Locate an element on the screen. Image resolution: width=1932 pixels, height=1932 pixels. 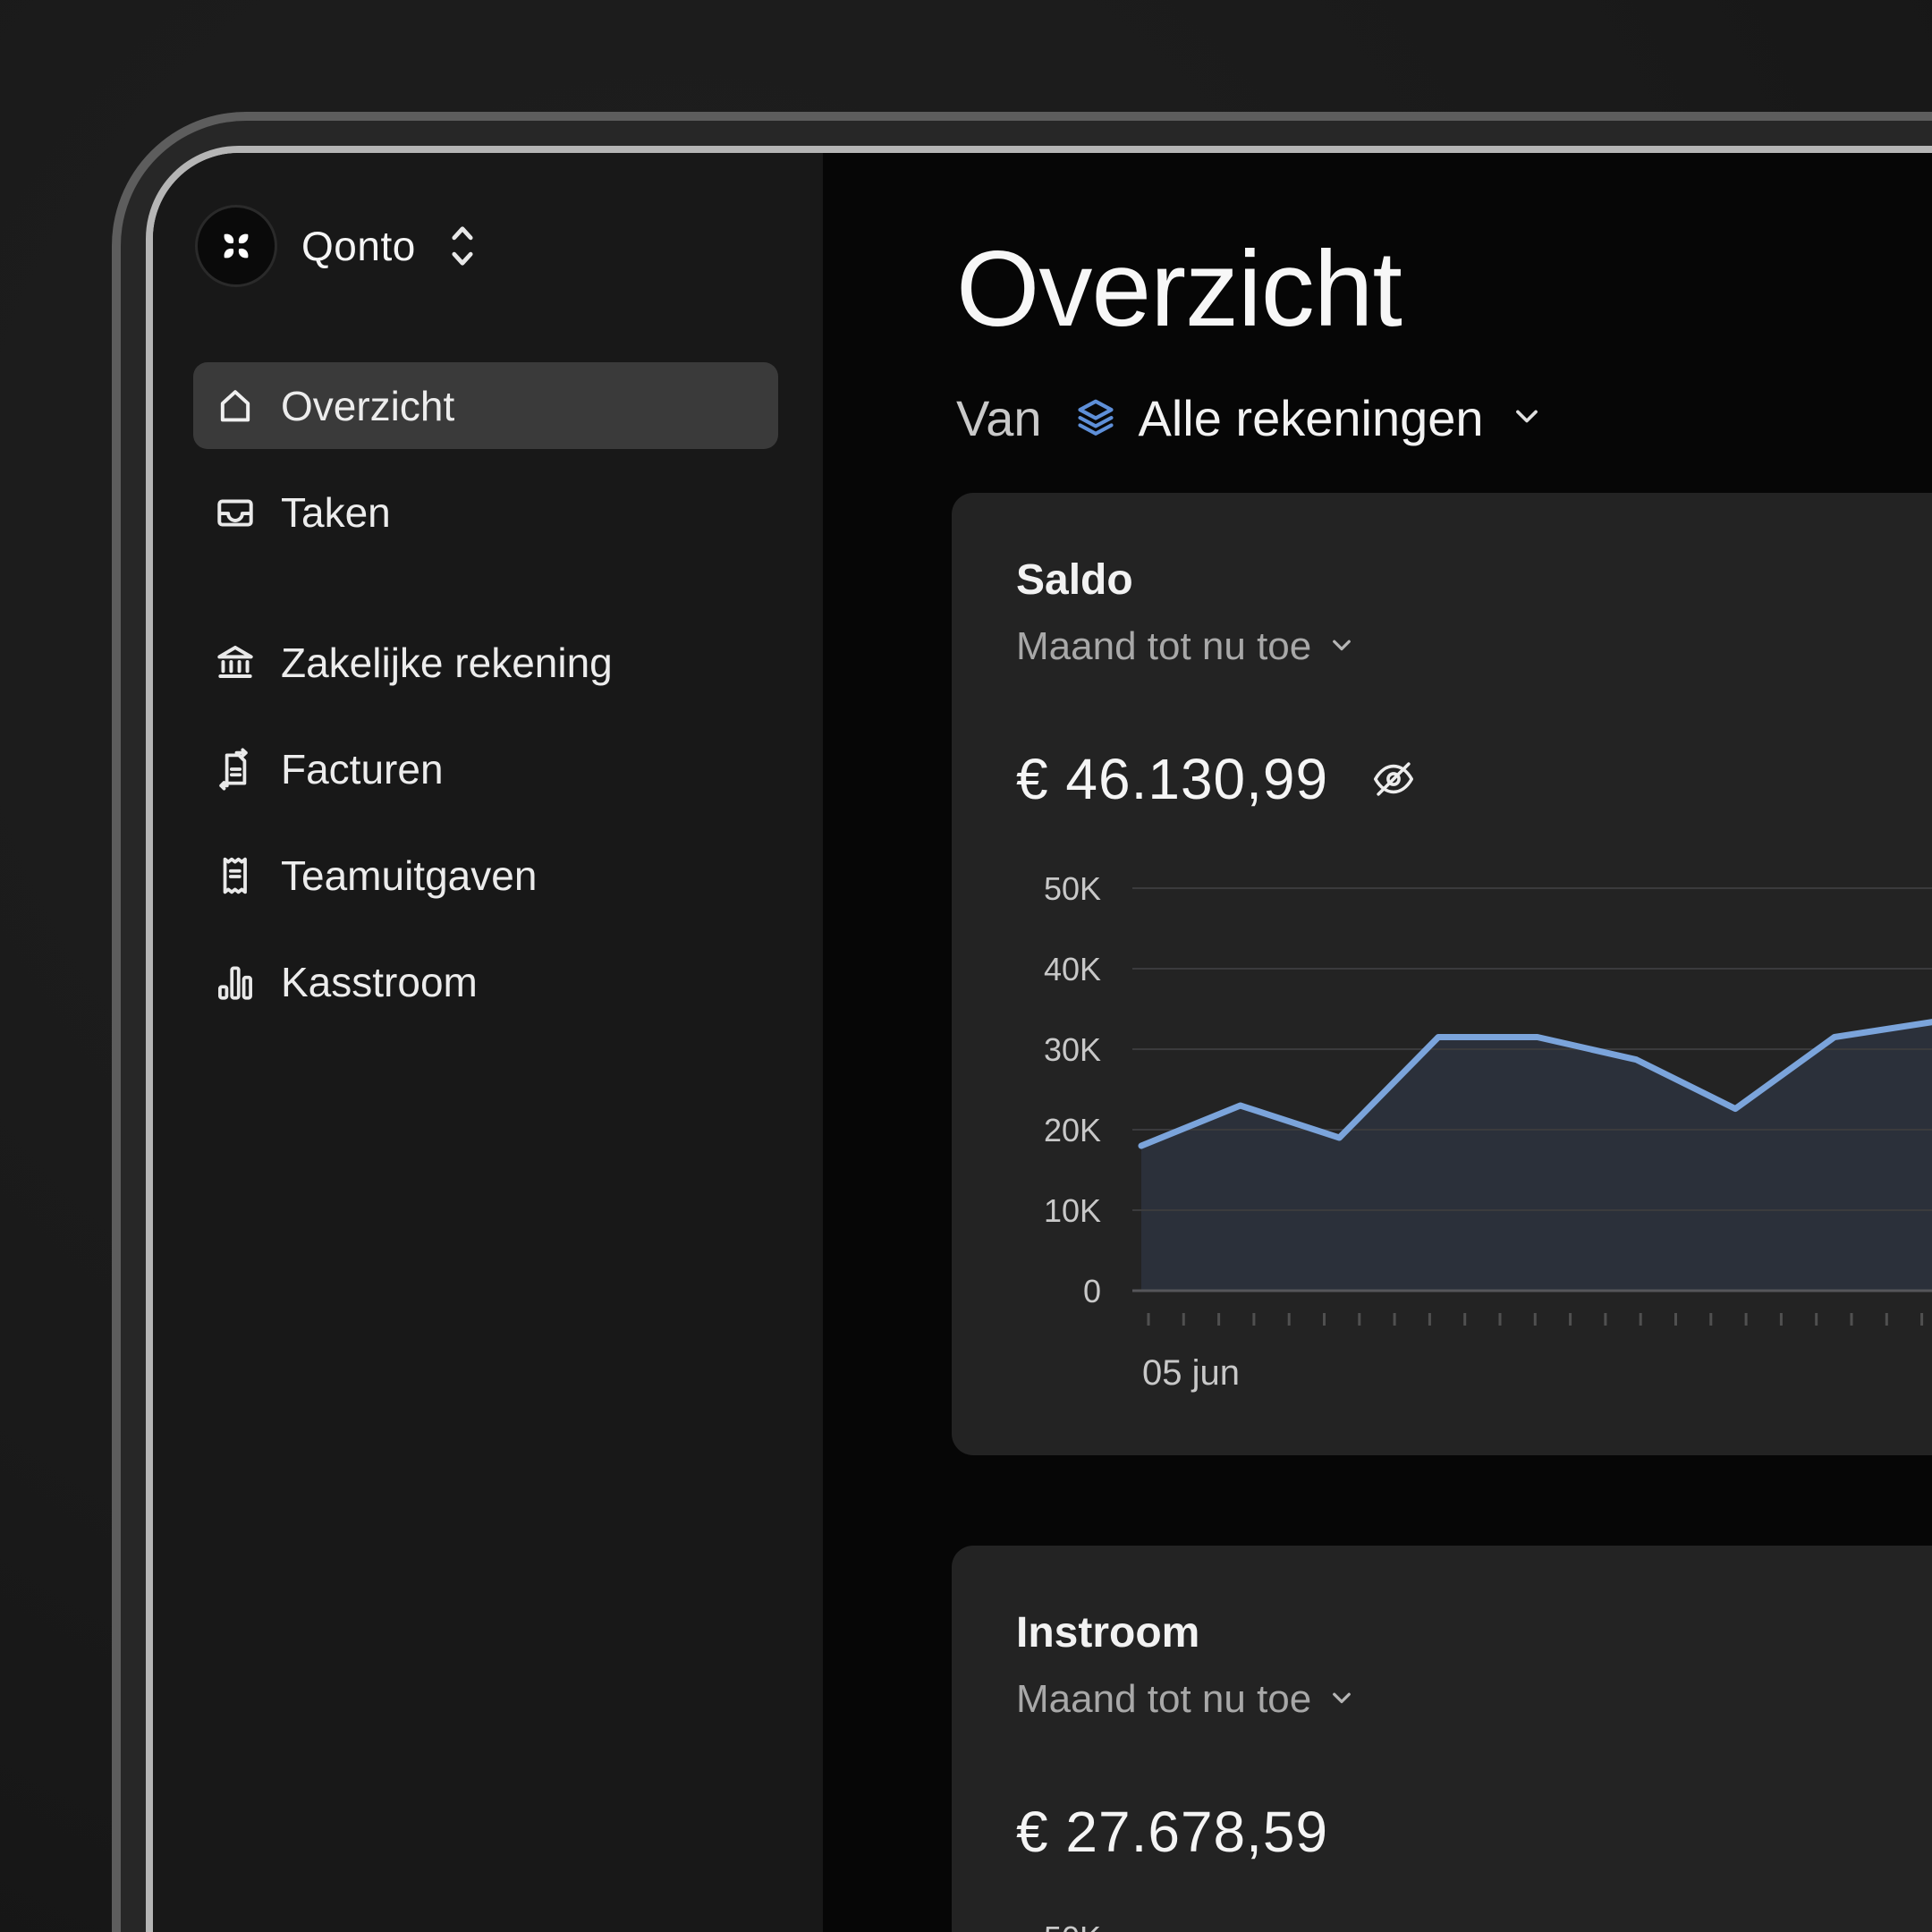
instroom-chart: 50K is located at coordinates (1072, 1925).